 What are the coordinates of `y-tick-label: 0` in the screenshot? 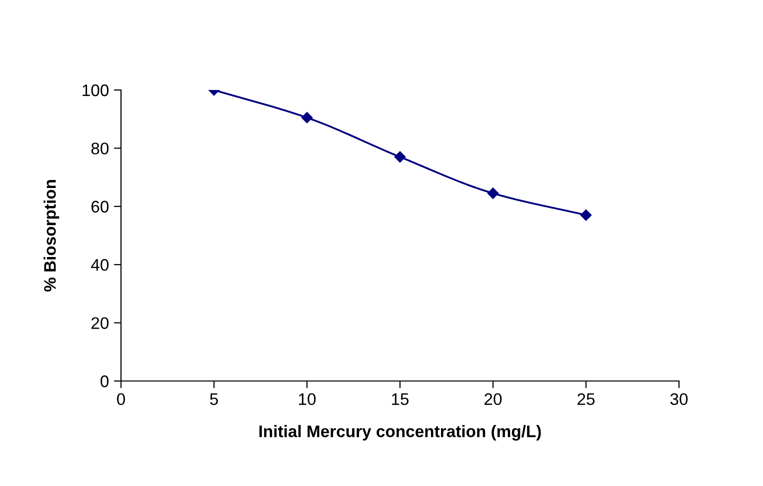 It's located at (104, 381).